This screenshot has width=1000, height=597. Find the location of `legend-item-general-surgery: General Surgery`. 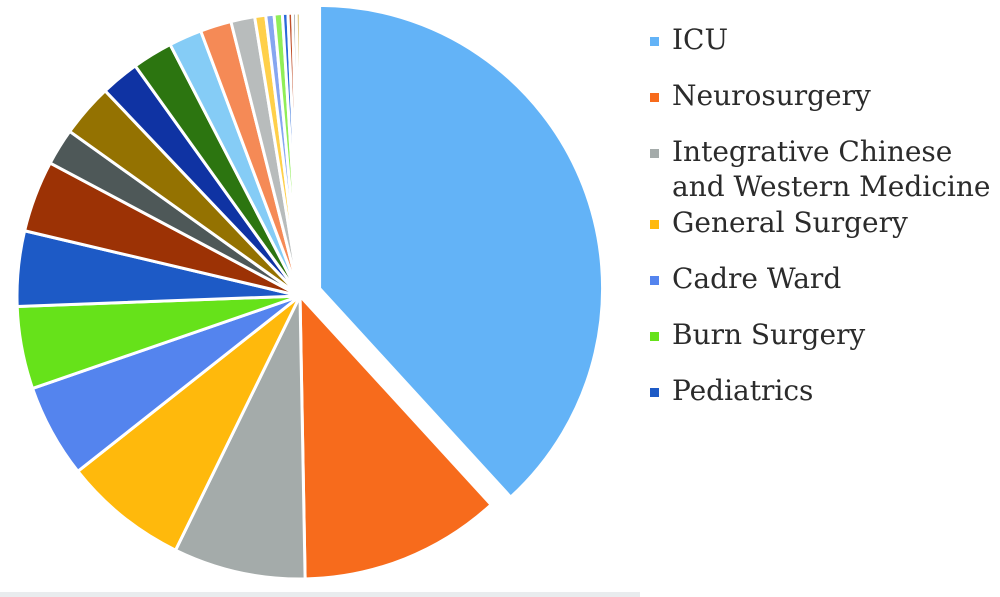

legend-item-general-surgery: General Surgery is located at coordinates (824, 222).